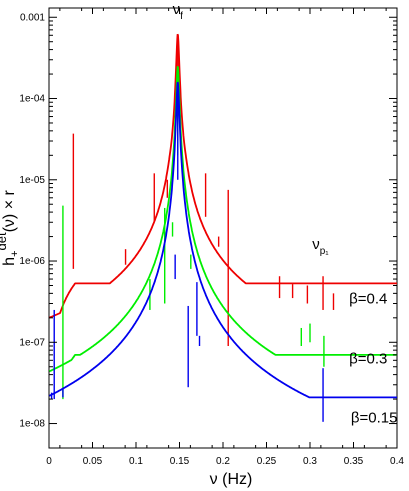  What do you see at coordinates (15, 253) in the screenshot?
I see `y-axis-title-sub: +` at bounding box center [15, 253].